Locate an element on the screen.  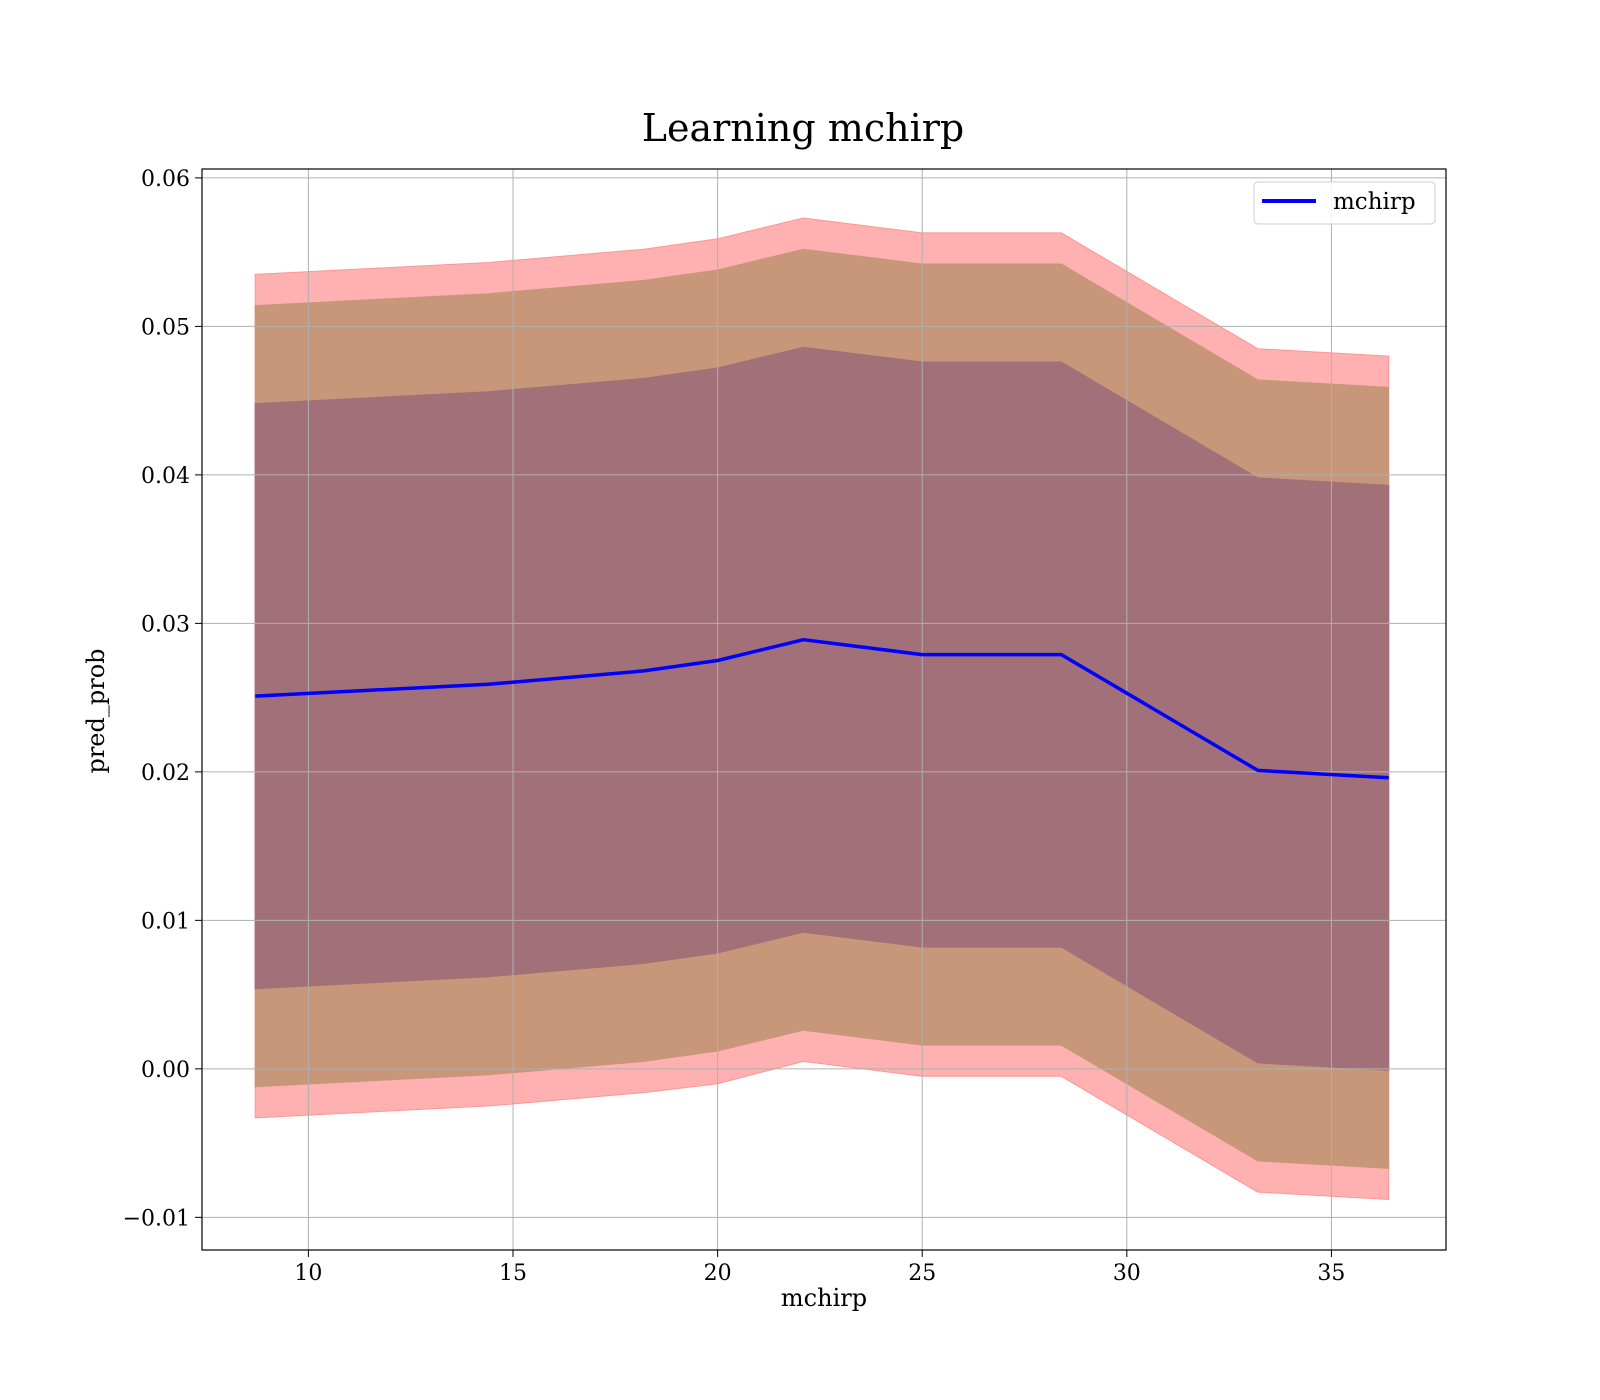
legend-label-mchirp: mchirp is located at coordinates (1374, 202).